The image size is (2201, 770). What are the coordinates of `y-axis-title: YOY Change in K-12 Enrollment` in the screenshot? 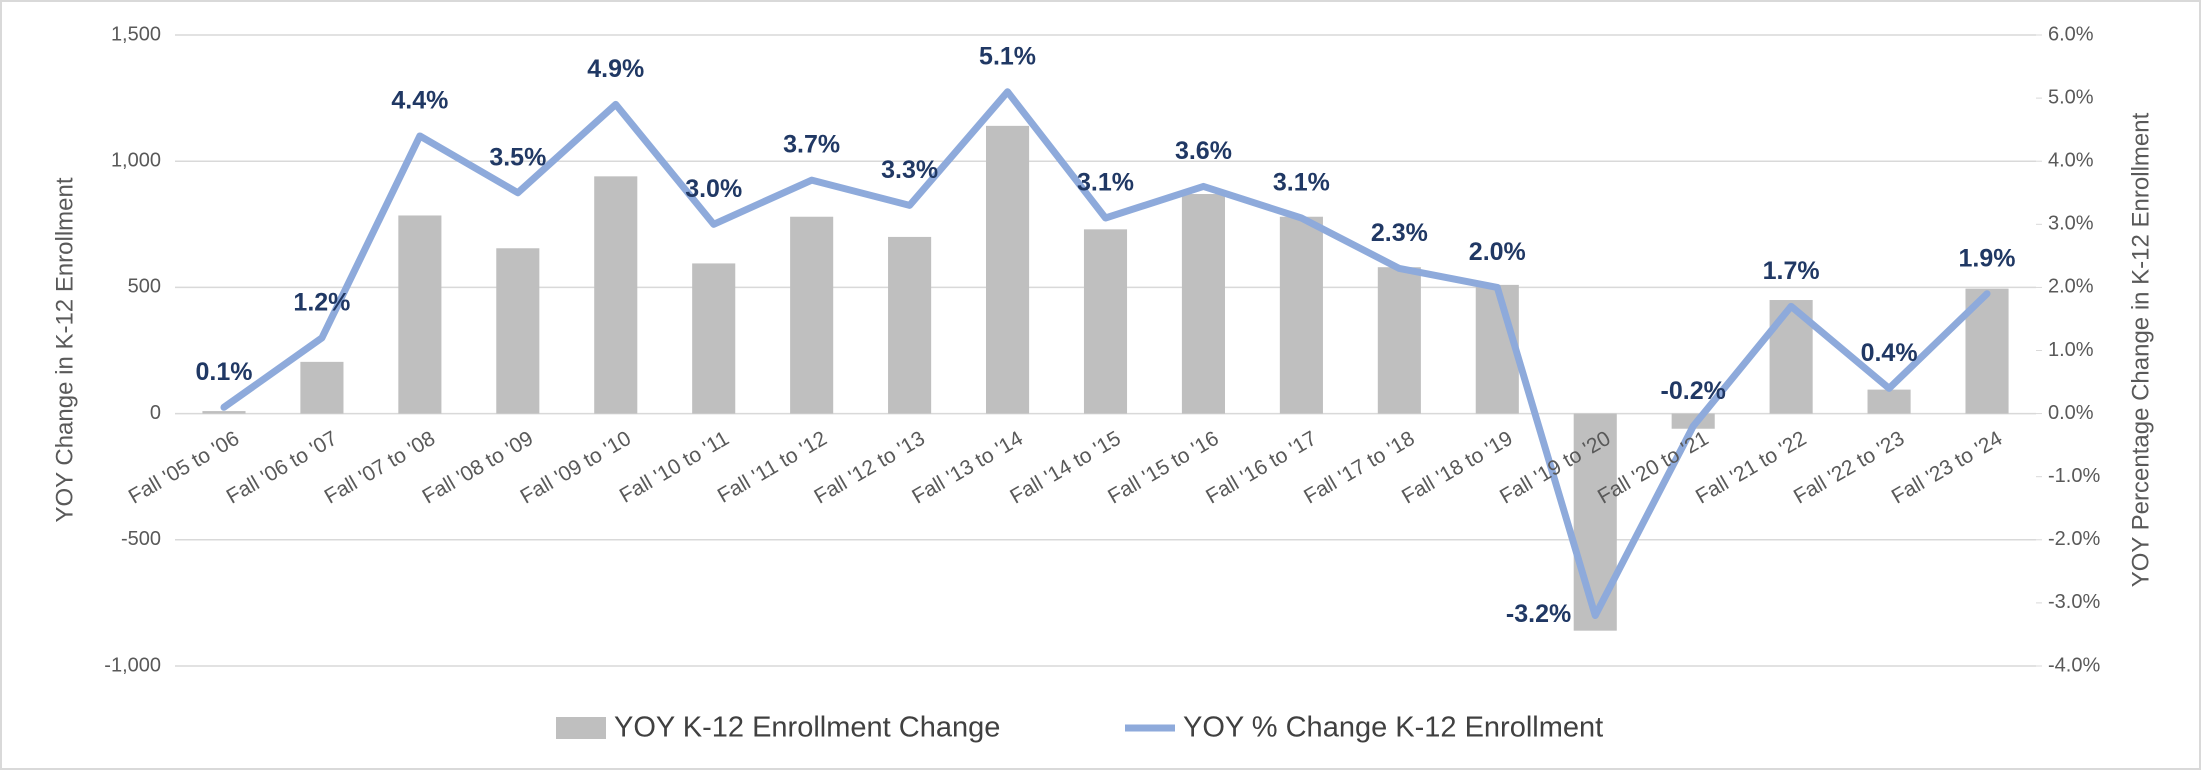 It's located at (64, 349).